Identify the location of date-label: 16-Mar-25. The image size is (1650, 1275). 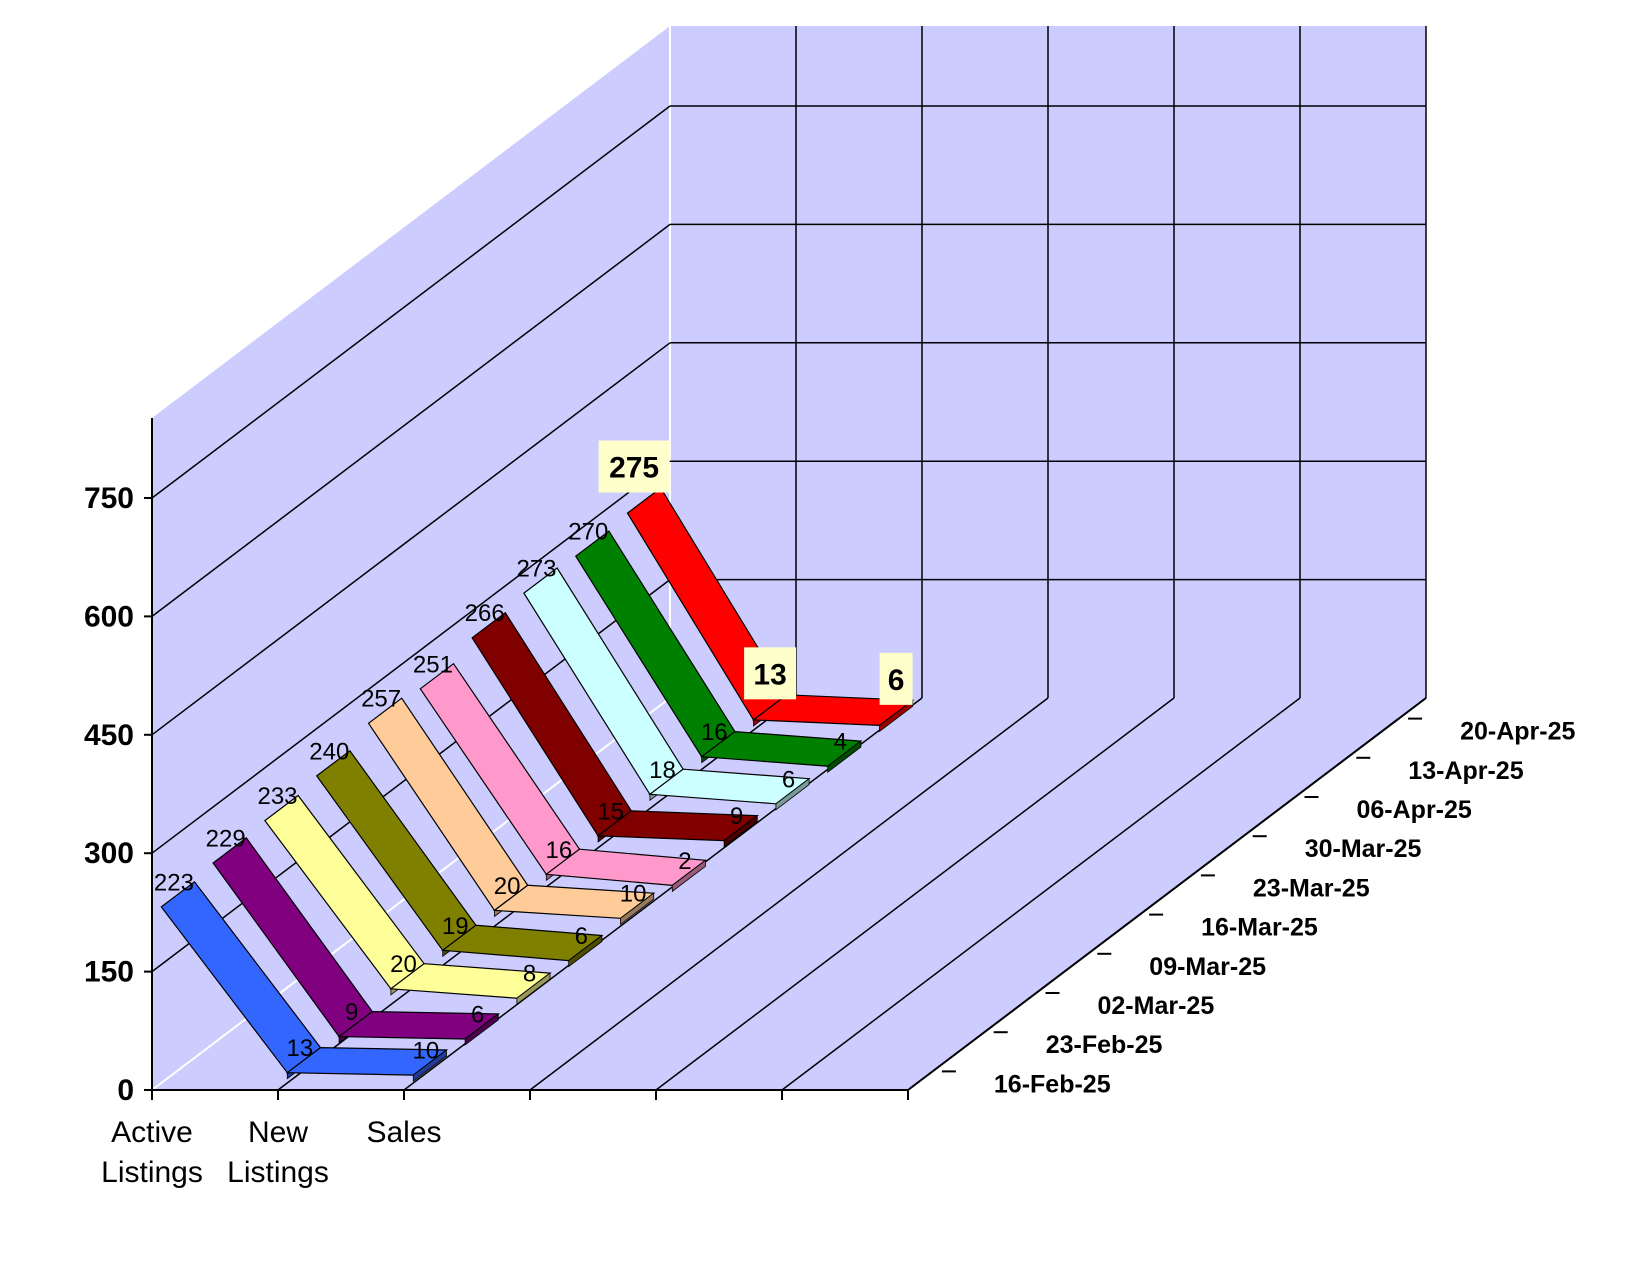
(1259, 928).